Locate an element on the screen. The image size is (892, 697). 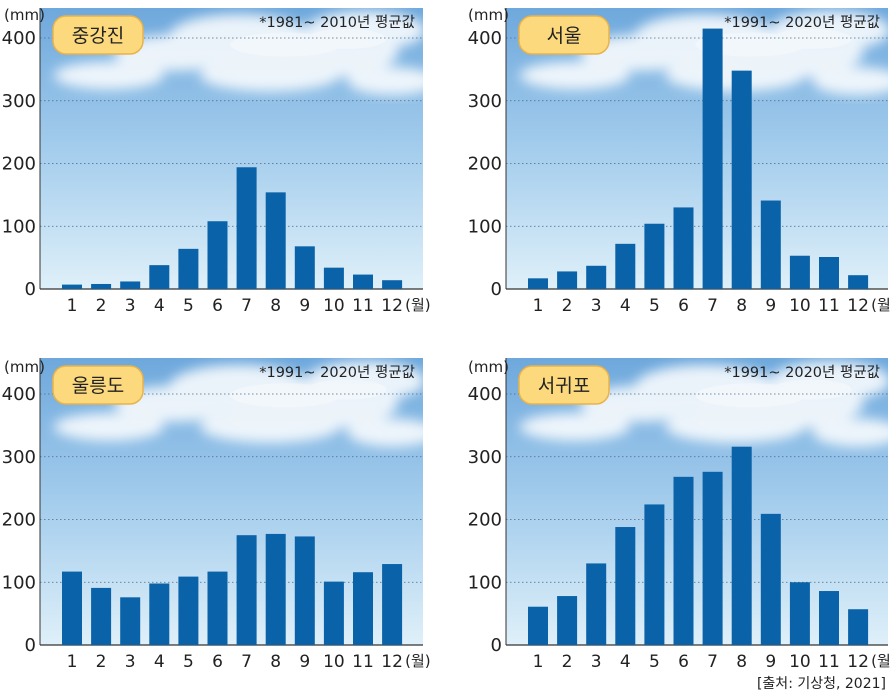
station-name: 서귀포 is located at coordinates (564, 386).